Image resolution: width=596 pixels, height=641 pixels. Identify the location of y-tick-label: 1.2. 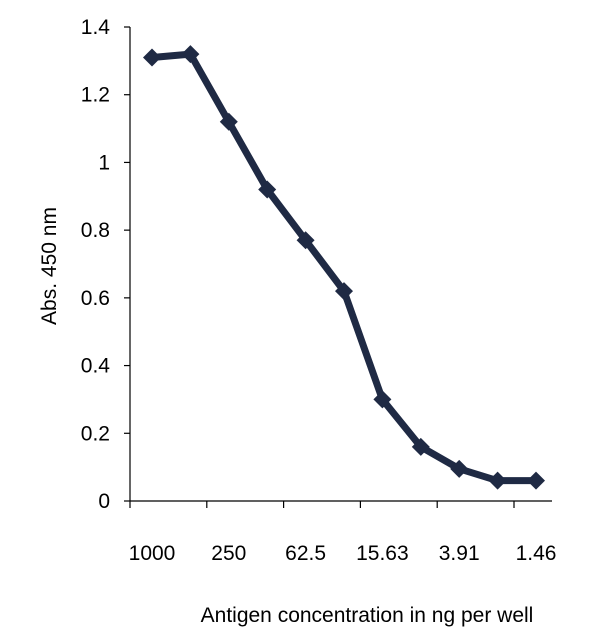
(95, 95).